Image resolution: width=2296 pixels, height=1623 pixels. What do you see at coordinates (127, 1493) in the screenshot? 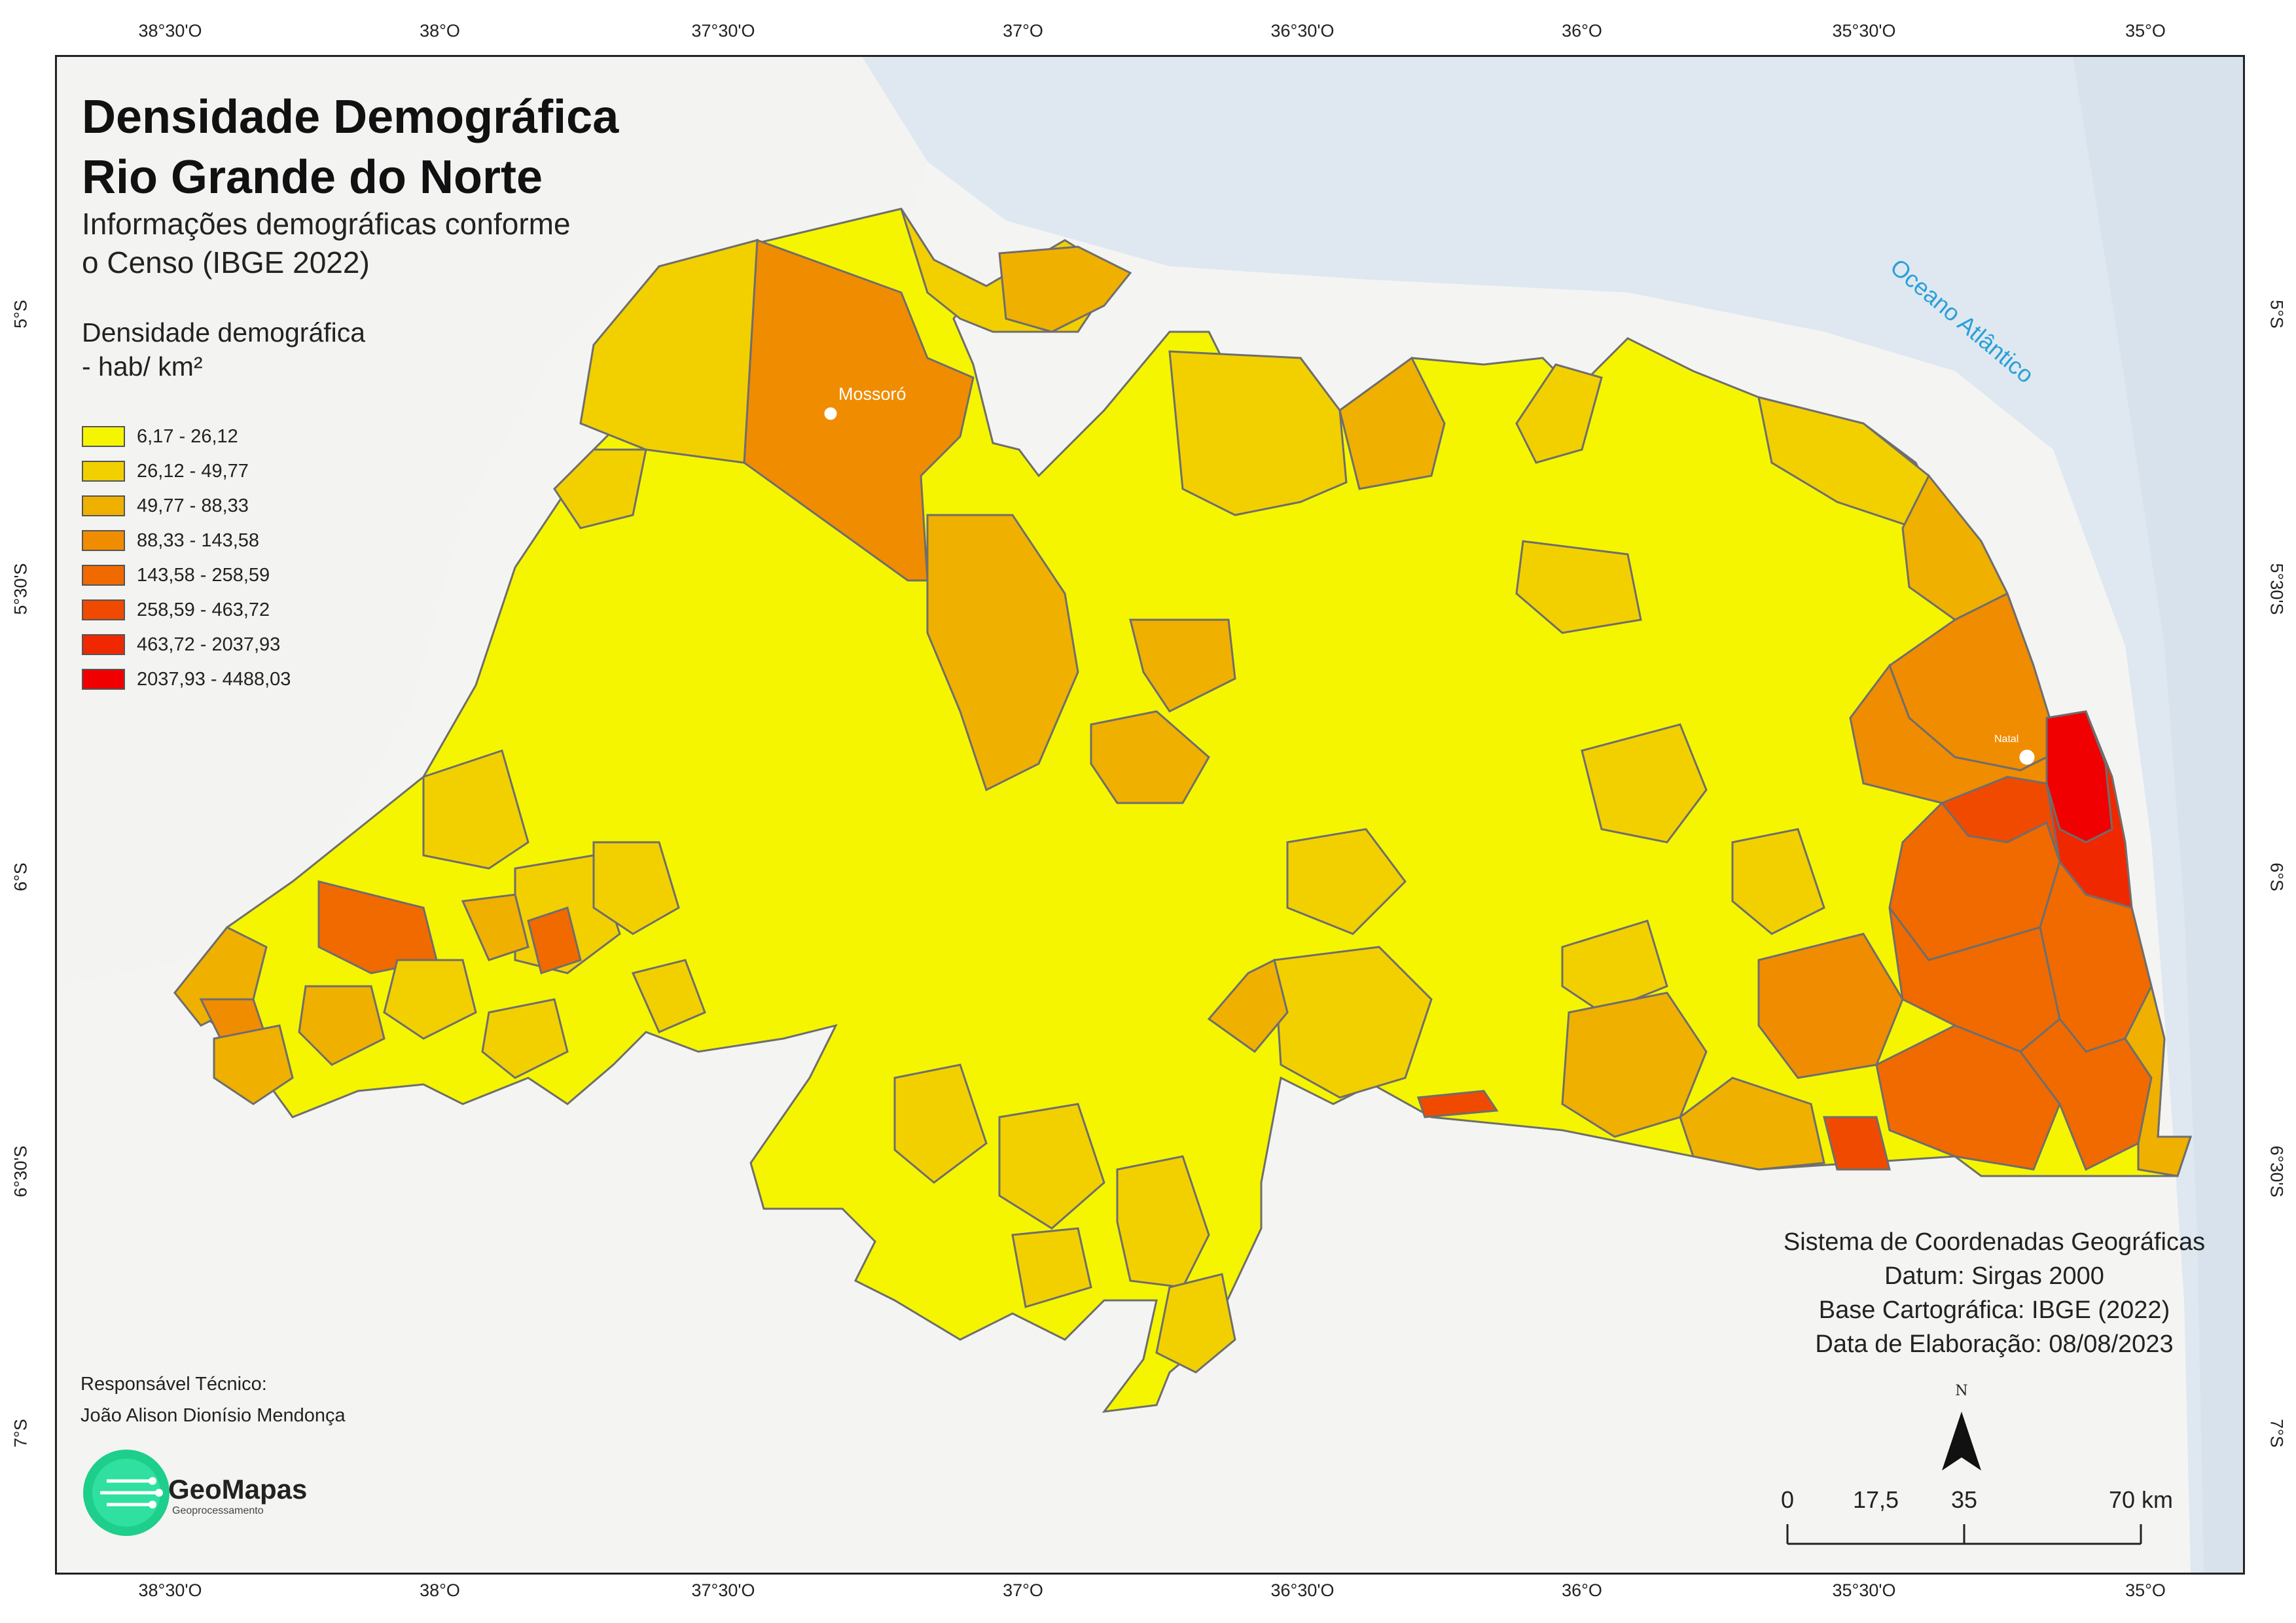
I see `geomapas-logo-icon` at bounding box center [127, 1493].